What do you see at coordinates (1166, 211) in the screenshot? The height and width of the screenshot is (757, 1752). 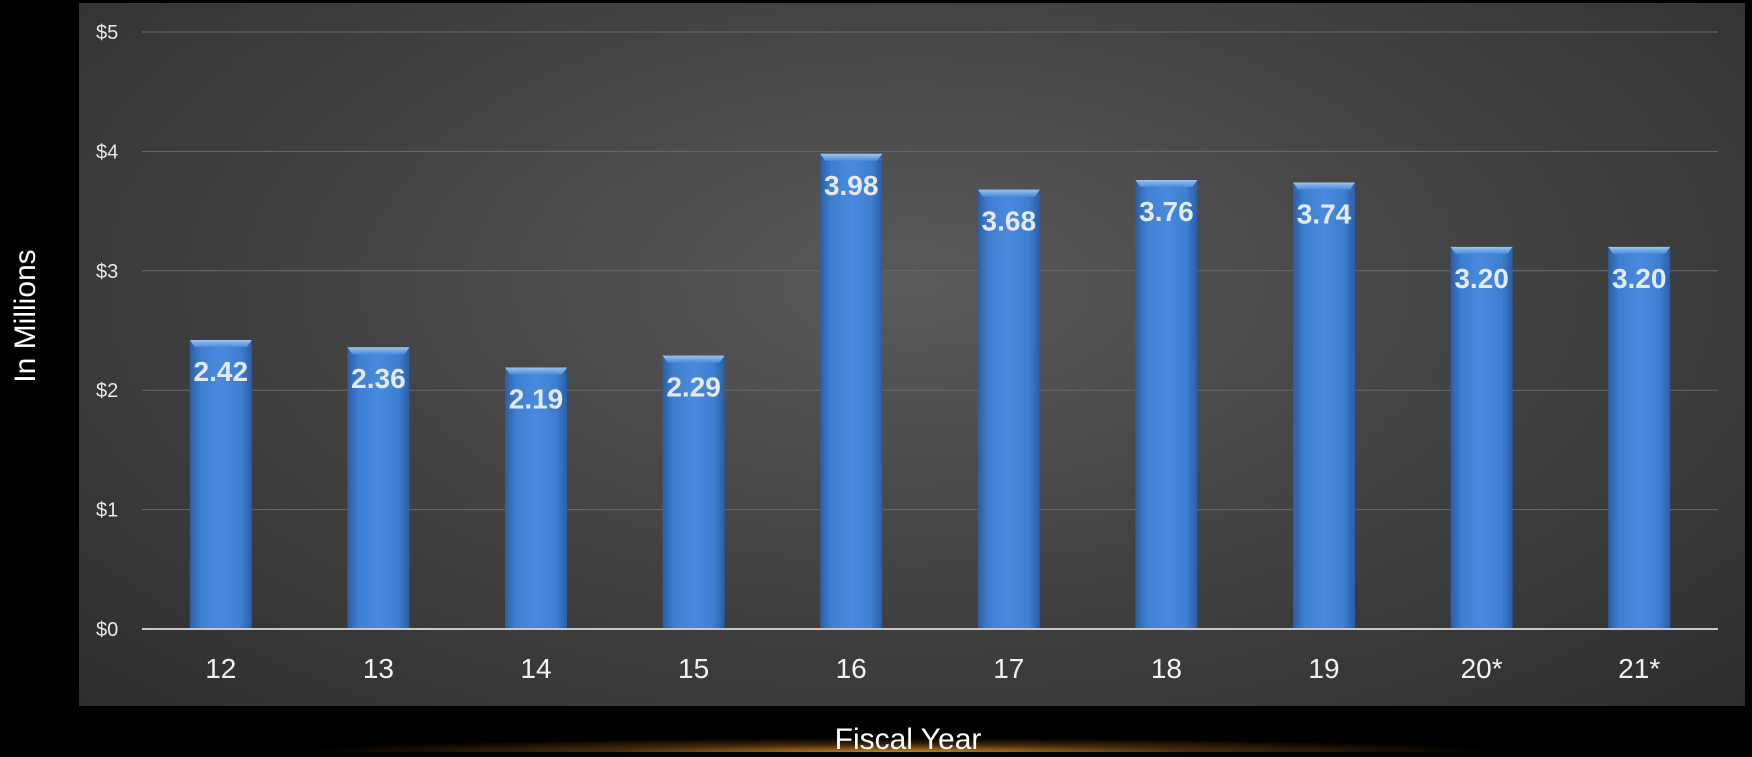 I see `data-label: 3.76` at bounding box center [1166, 211].